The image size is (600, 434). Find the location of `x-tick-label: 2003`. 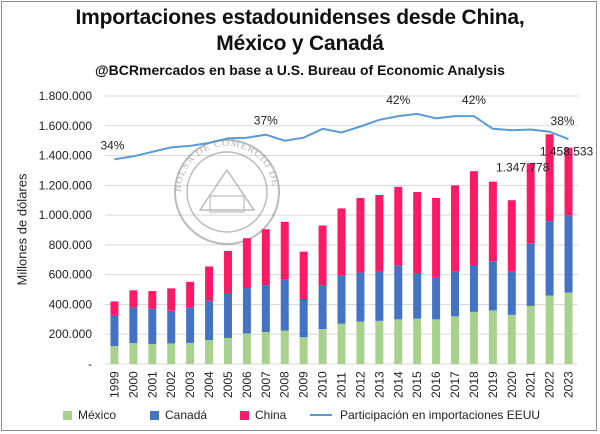

x-tick-label: 2003 is located at coordinates (190, 384).